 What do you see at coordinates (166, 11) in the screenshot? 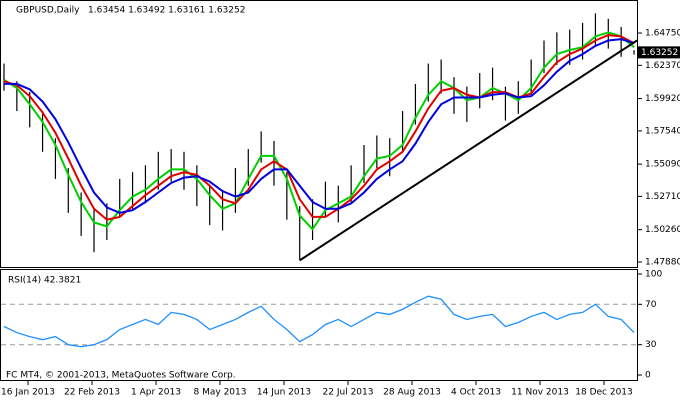
I see `ohlc-values: 1.63454 1.63492 1.63161 1.63252` at bounding box center [166, 11].